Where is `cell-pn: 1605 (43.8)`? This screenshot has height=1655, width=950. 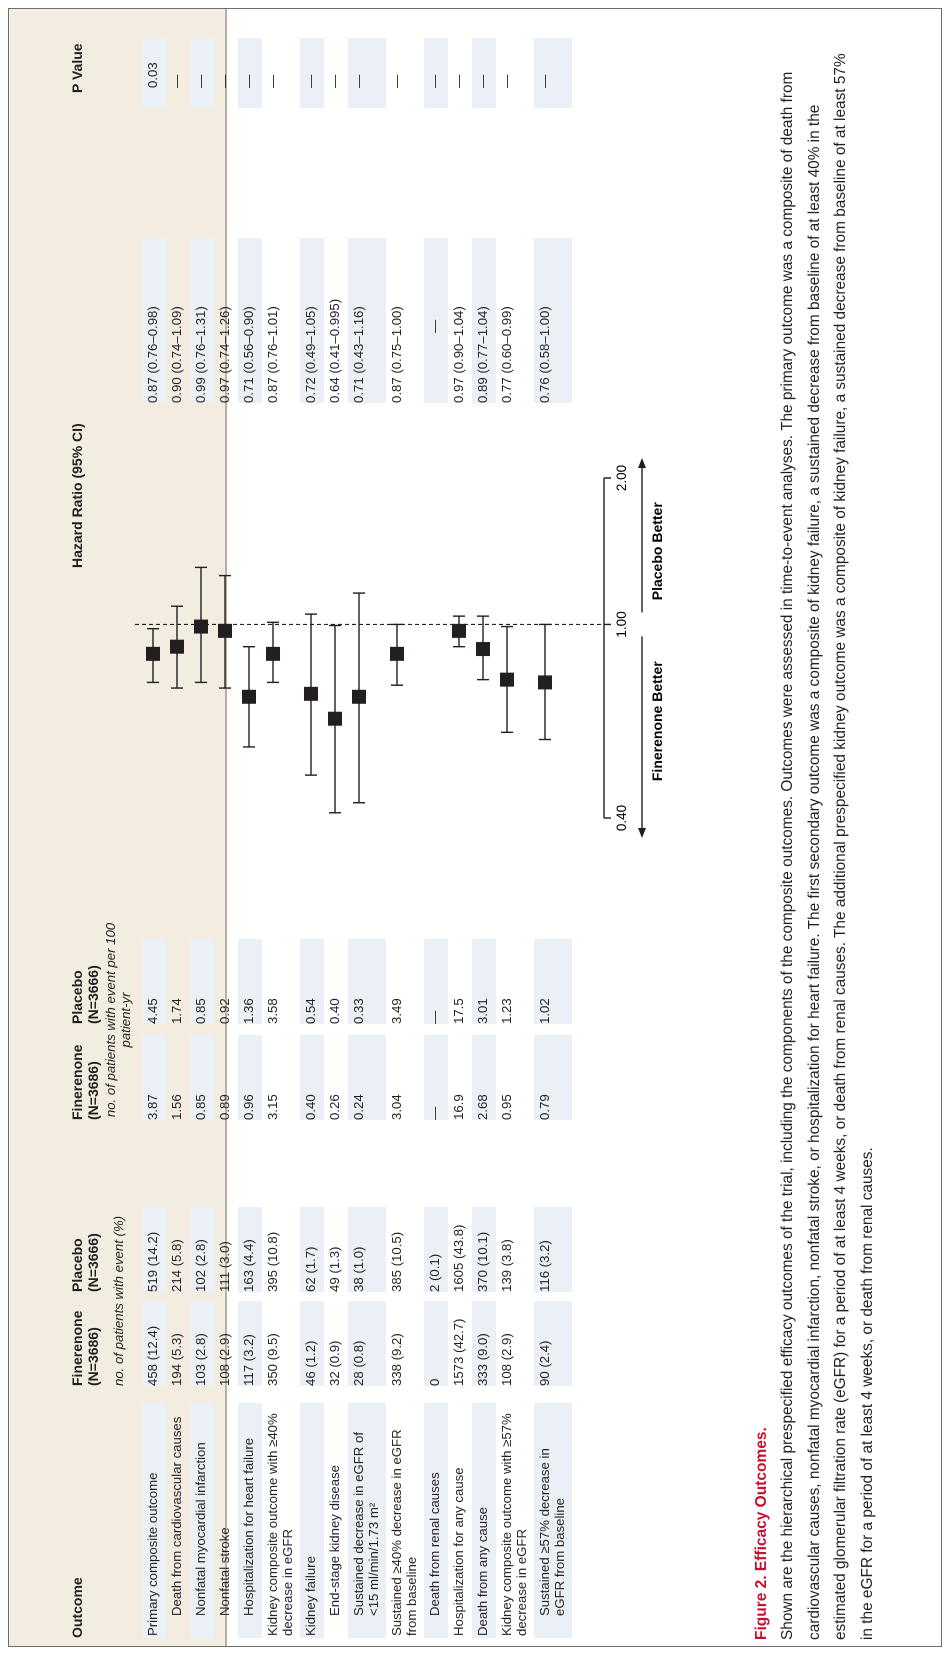
cell-pn: 1605 (43.8) is located at coordinates (458, 1258).